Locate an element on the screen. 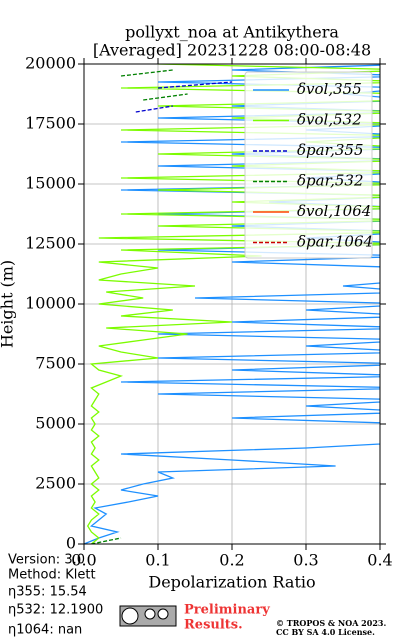 This screenshot has height=640, width=400. cc-logo is located at coordinates (148, 616).